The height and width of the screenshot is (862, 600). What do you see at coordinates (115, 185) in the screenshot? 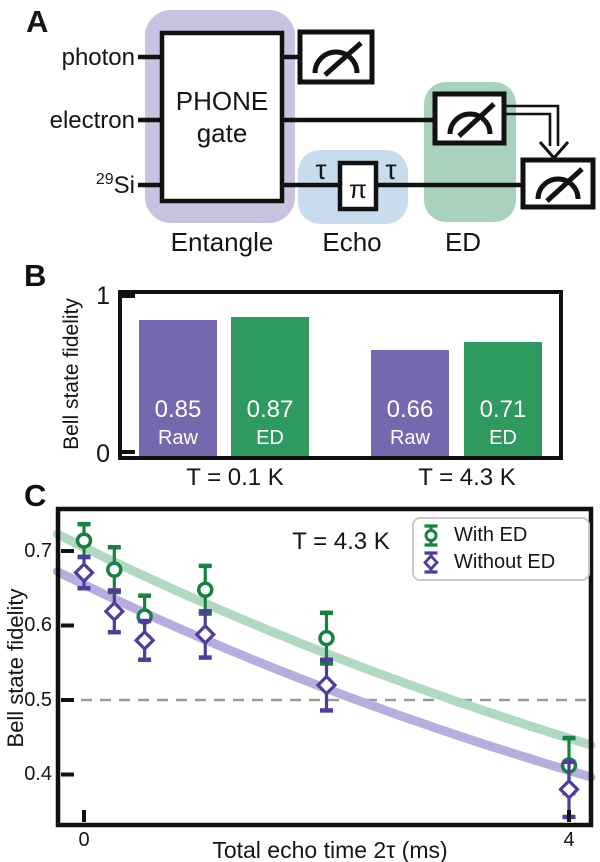
I see `si29-wire-label: 29Si` at bounding box center [115, 185].